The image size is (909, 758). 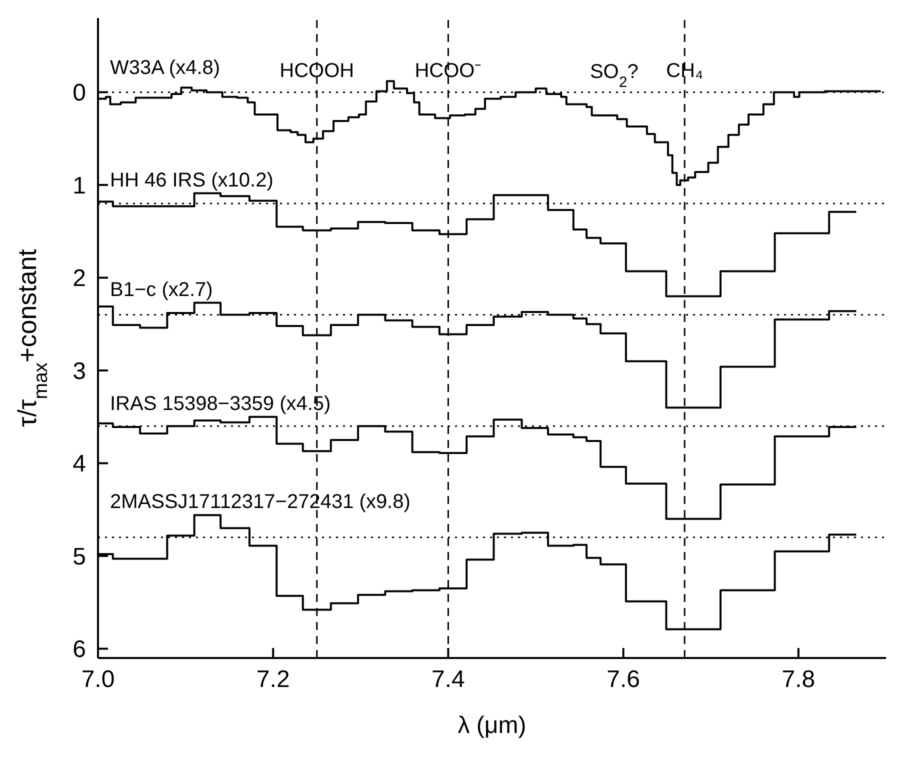 I want to click on x-axis-title: λ (μm), so click(x=492, y=725).